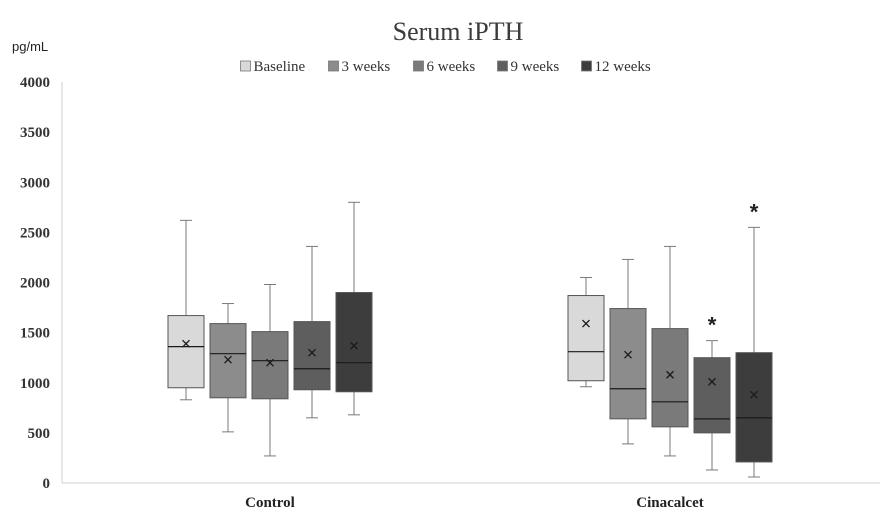  What do you see at coordinates (35, 133) in the screenshot?
I see `y-tick-label: 3500` at bounding box center [35, 133].